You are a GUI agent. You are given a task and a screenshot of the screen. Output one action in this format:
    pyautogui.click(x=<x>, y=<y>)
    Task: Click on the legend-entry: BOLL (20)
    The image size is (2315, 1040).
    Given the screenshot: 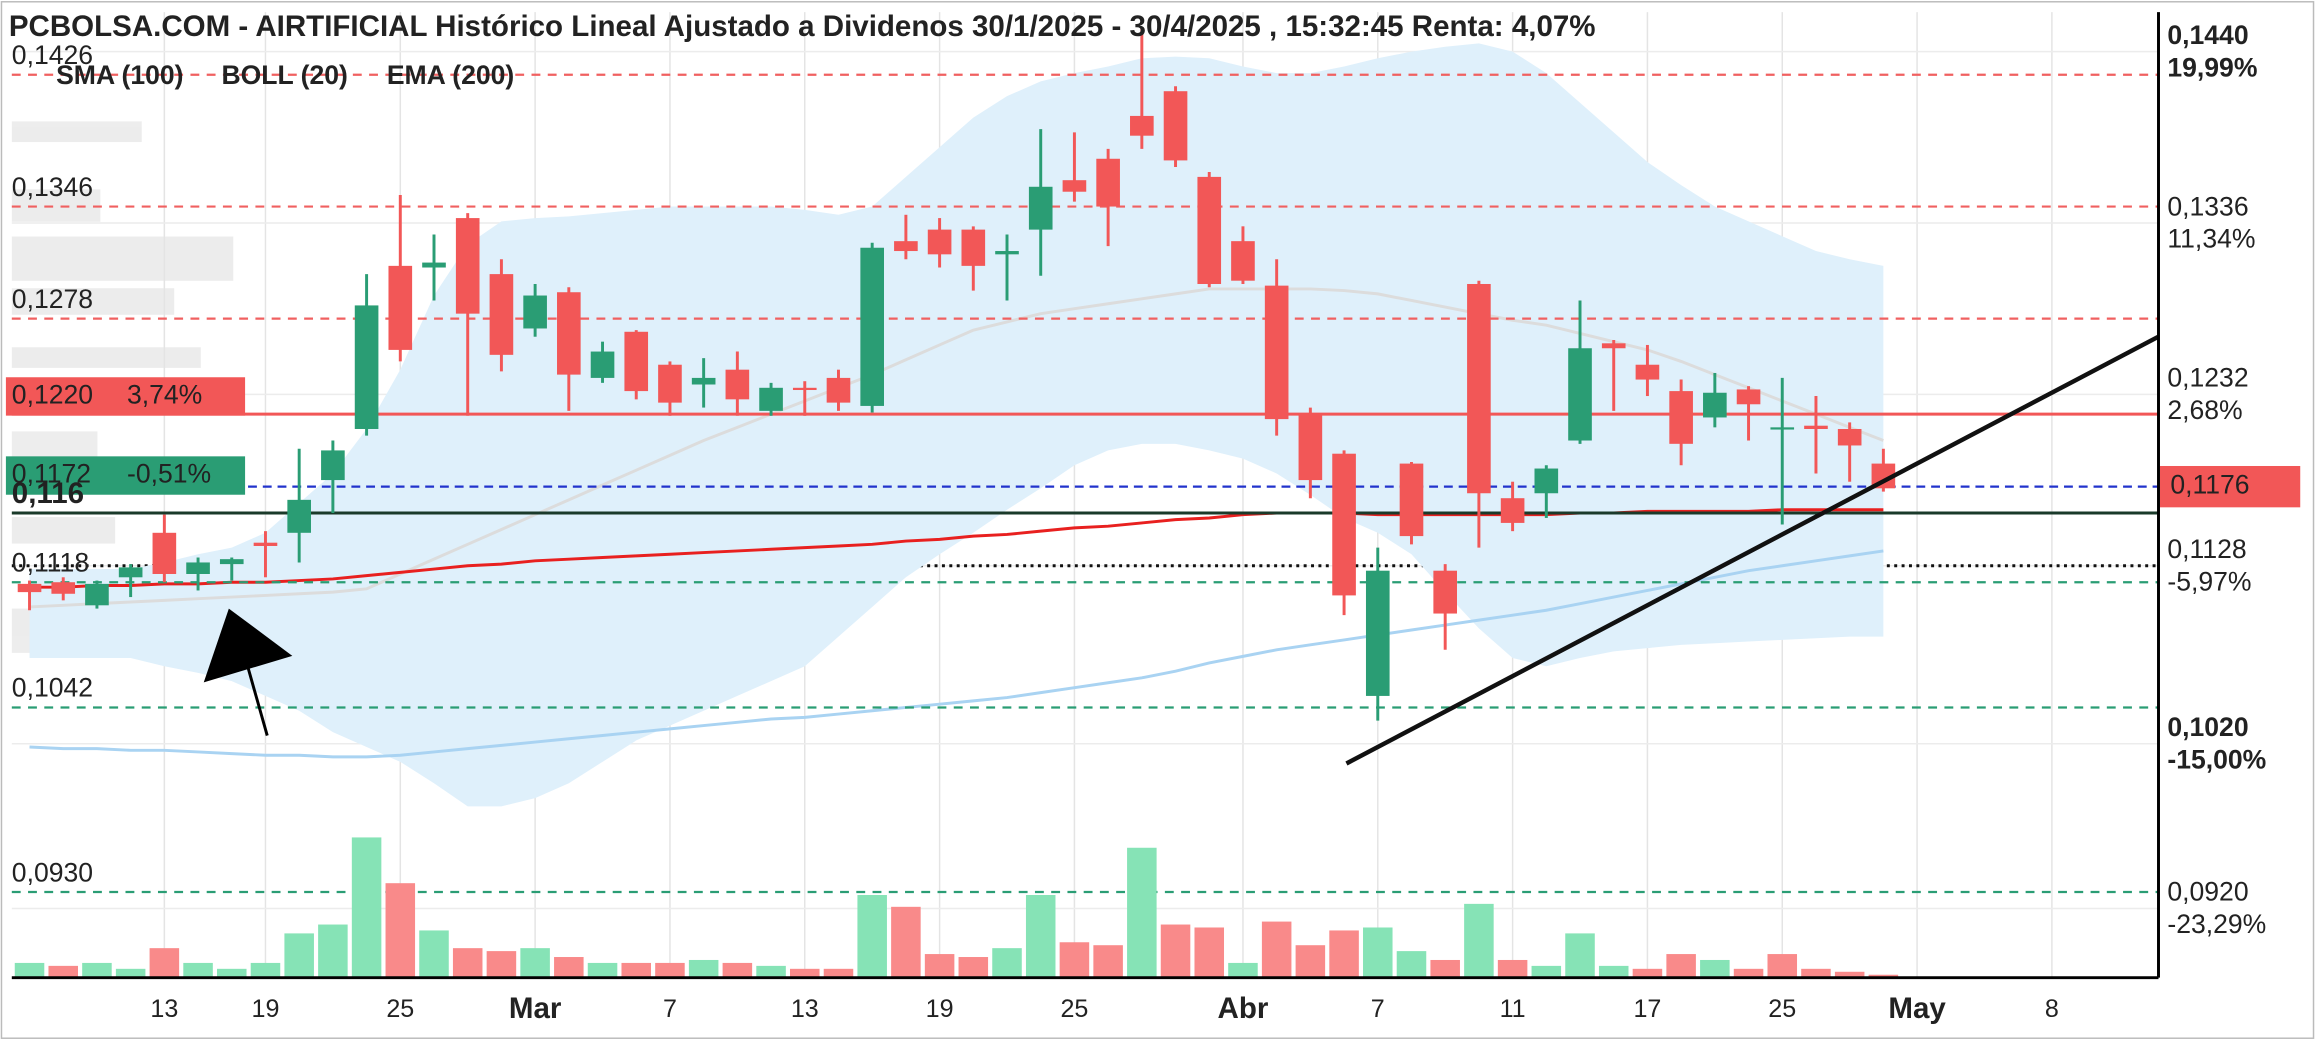 What is the action you would take?
    pyautogui.click(x=284, y=75)
    